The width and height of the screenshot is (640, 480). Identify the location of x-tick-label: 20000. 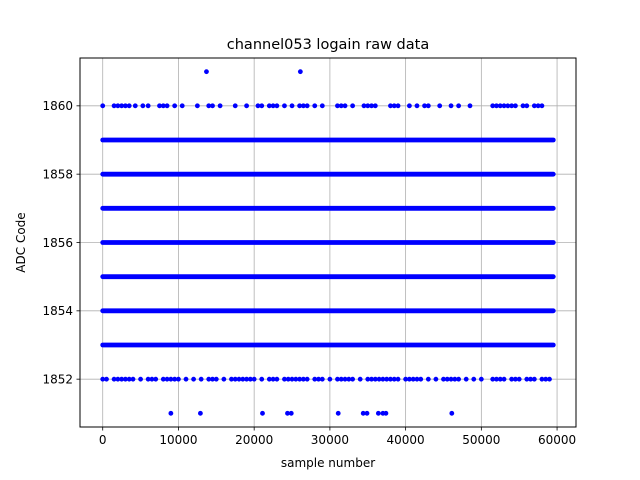
(254, 440).